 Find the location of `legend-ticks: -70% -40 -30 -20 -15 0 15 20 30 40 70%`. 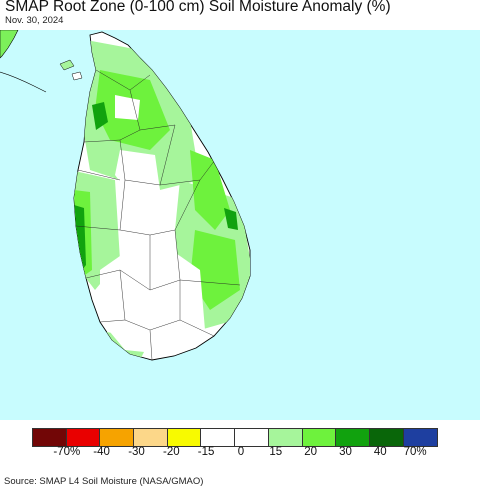

legend-ticks: -70% -40 -30 -20 -15 0 15 20 30 40 70% is located at coordinates (241, 454).